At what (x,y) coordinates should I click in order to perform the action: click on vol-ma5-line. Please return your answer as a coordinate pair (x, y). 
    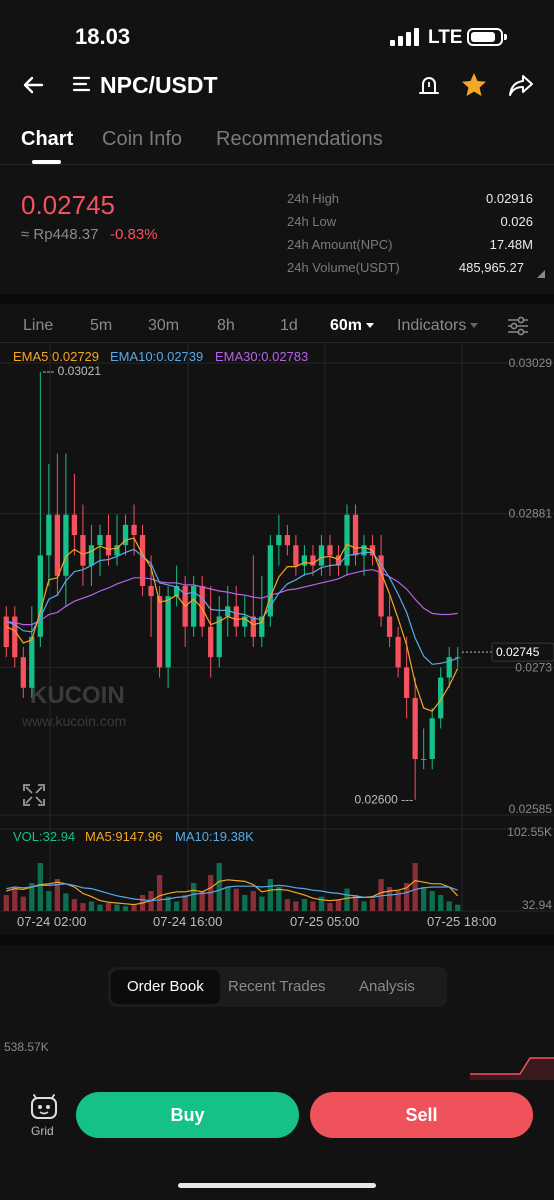
    Looking at the image, I should click on (232, 892).